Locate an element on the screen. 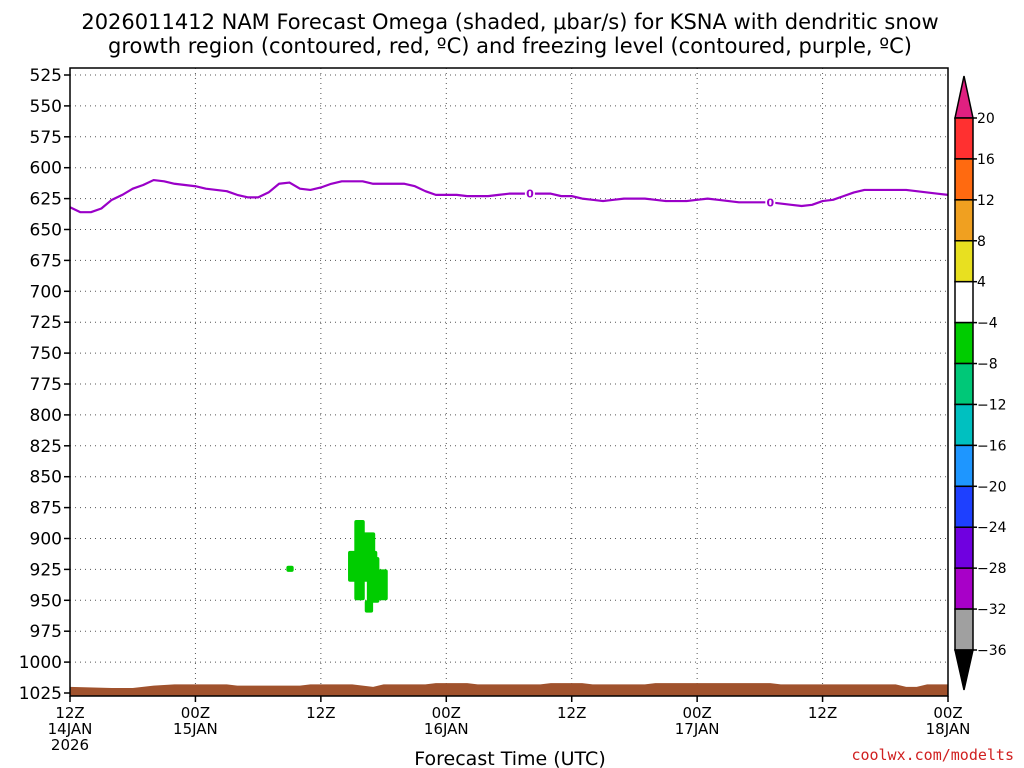  colorbar-label: 8 is located at coordinates (981, 242).